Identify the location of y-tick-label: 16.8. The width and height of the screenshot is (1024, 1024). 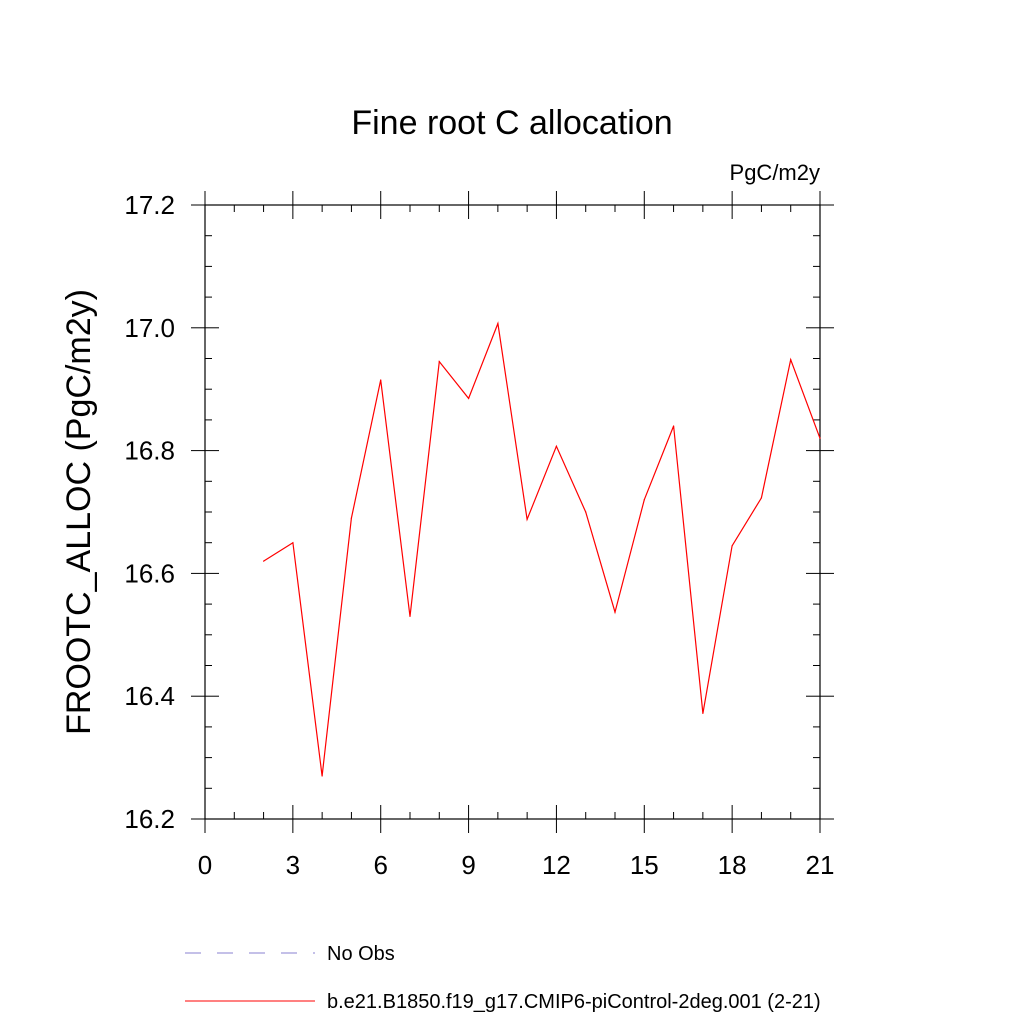
(149, 451).